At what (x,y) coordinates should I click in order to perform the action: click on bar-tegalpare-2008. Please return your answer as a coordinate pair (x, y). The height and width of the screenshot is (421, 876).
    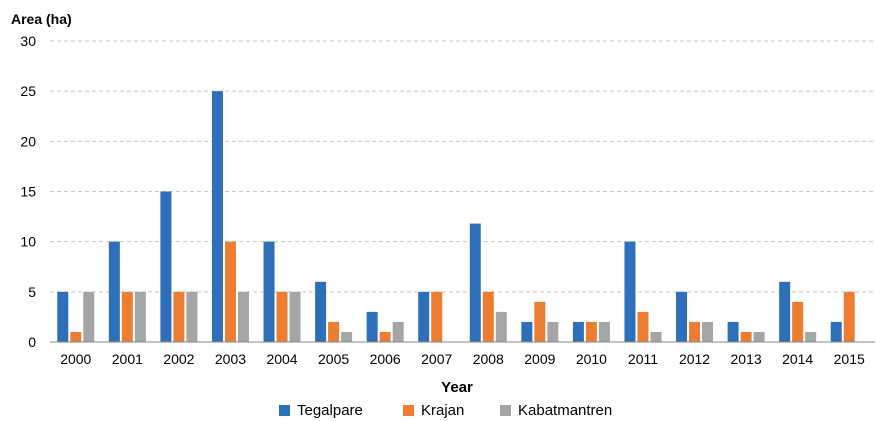
    Looking at the image, I should click on (475, 282).